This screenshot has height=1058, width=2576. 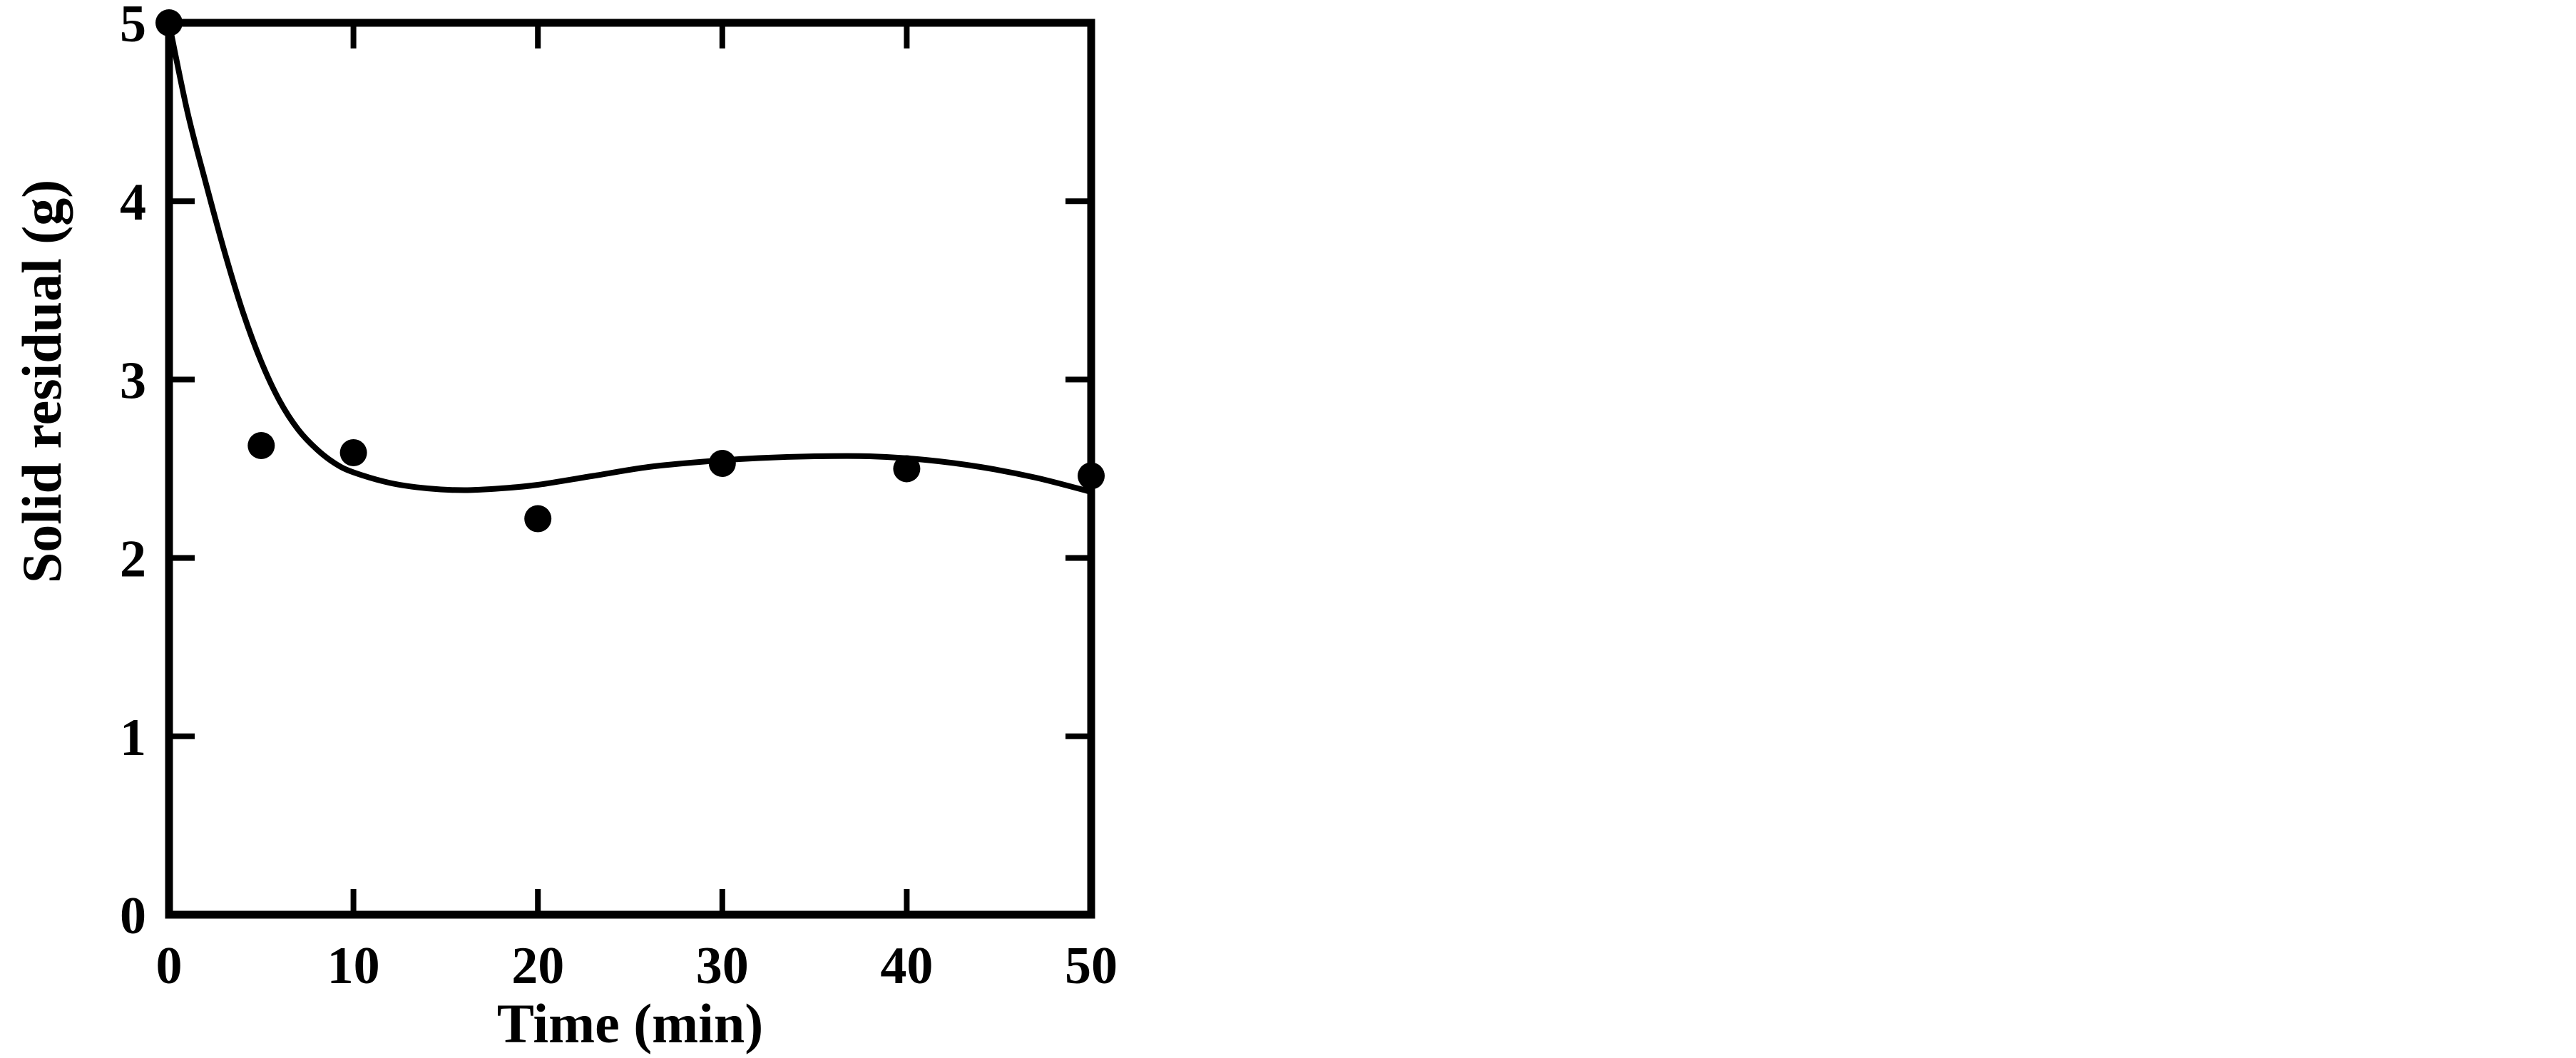 I want to click on y-axis-title: Solid residual (g), so click(x=42, y=382).